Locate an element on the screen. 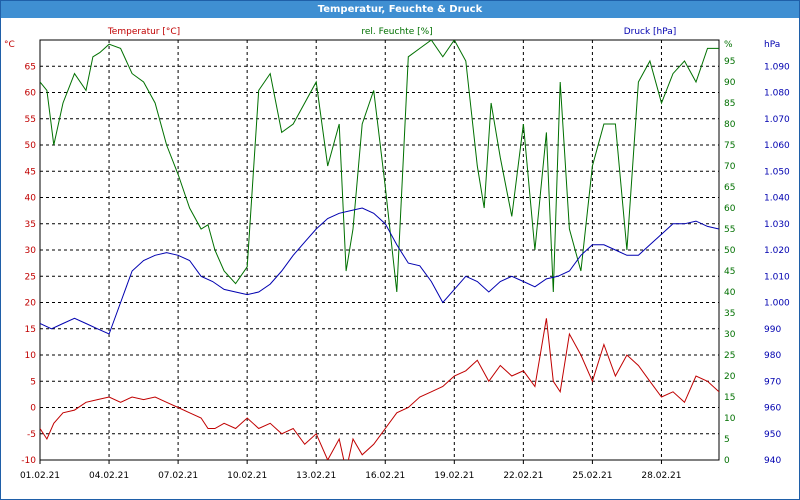 The image size is (800, 500). hum-tick-label: 60 is located at coordinates (730, 209).